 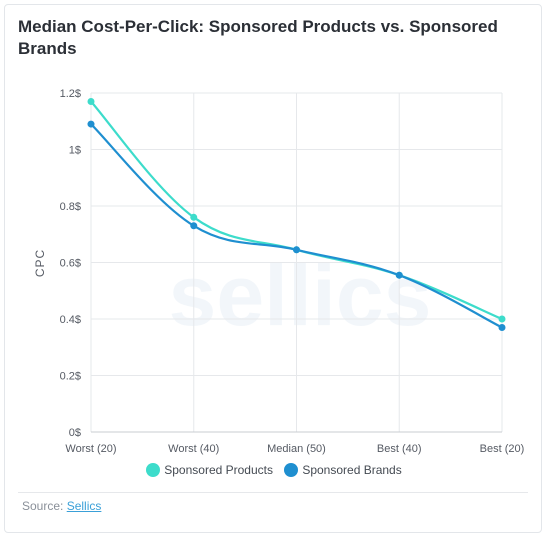 I want to click on source-note: Source: Sellics, so click(x=61, y=506).